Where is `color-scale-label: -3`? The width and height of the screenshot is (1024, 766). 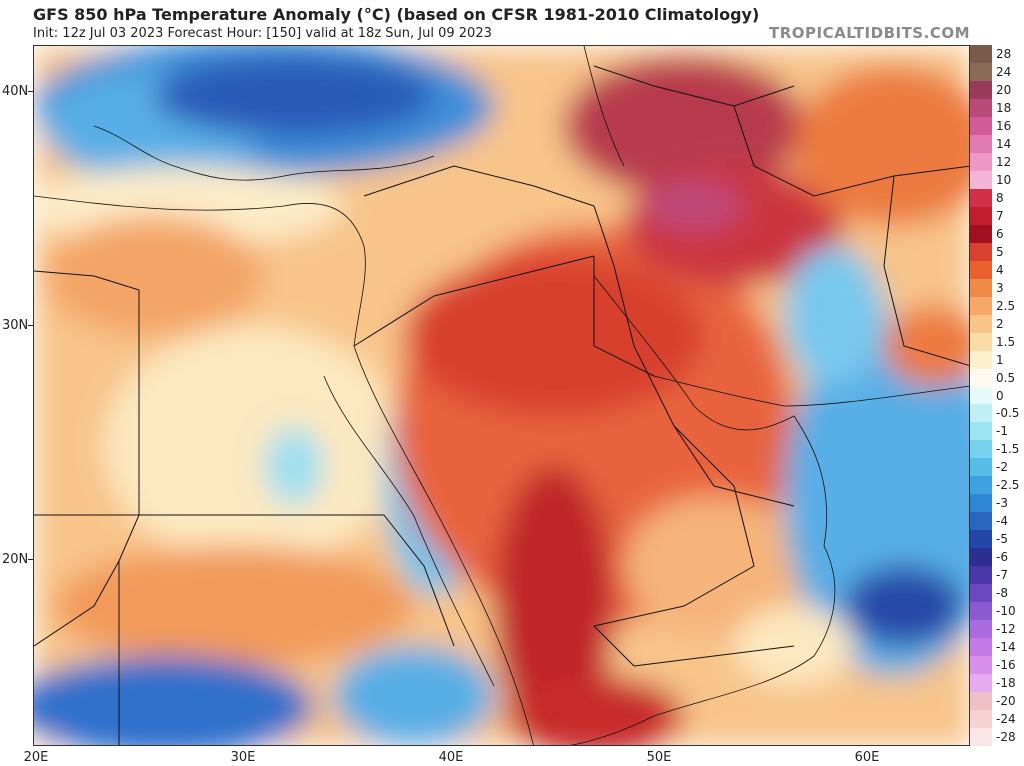 color-scale-label: -3 is located at coordinates (1002, 503).